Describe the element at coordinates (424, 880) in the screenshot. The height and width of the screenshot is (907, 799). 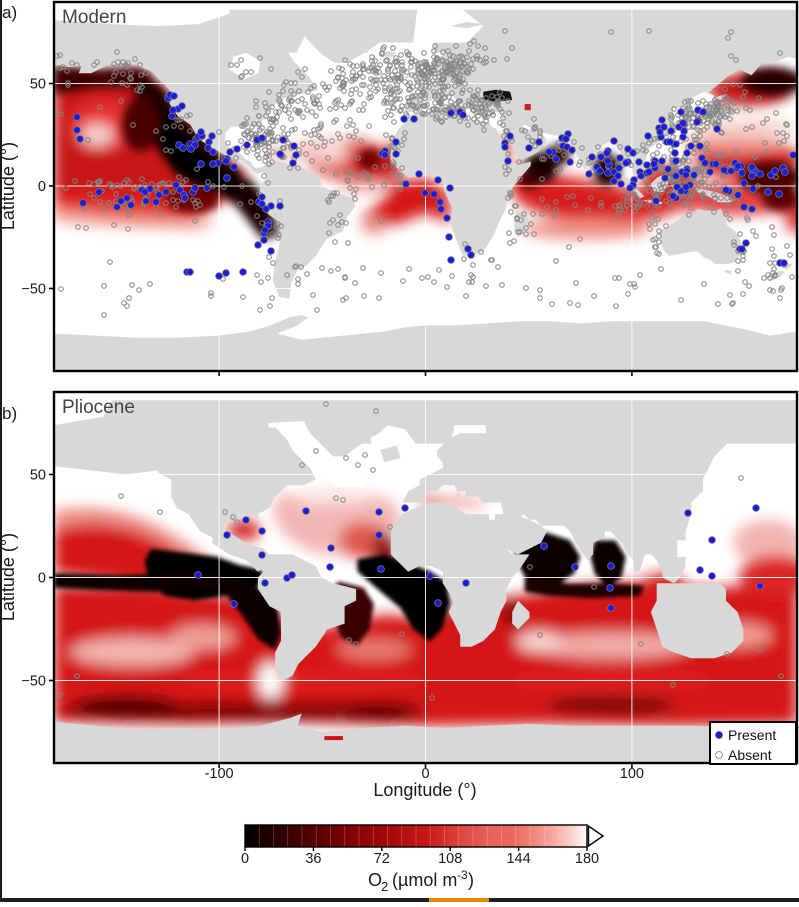
I see `svg-text: (µmol m` at that location.